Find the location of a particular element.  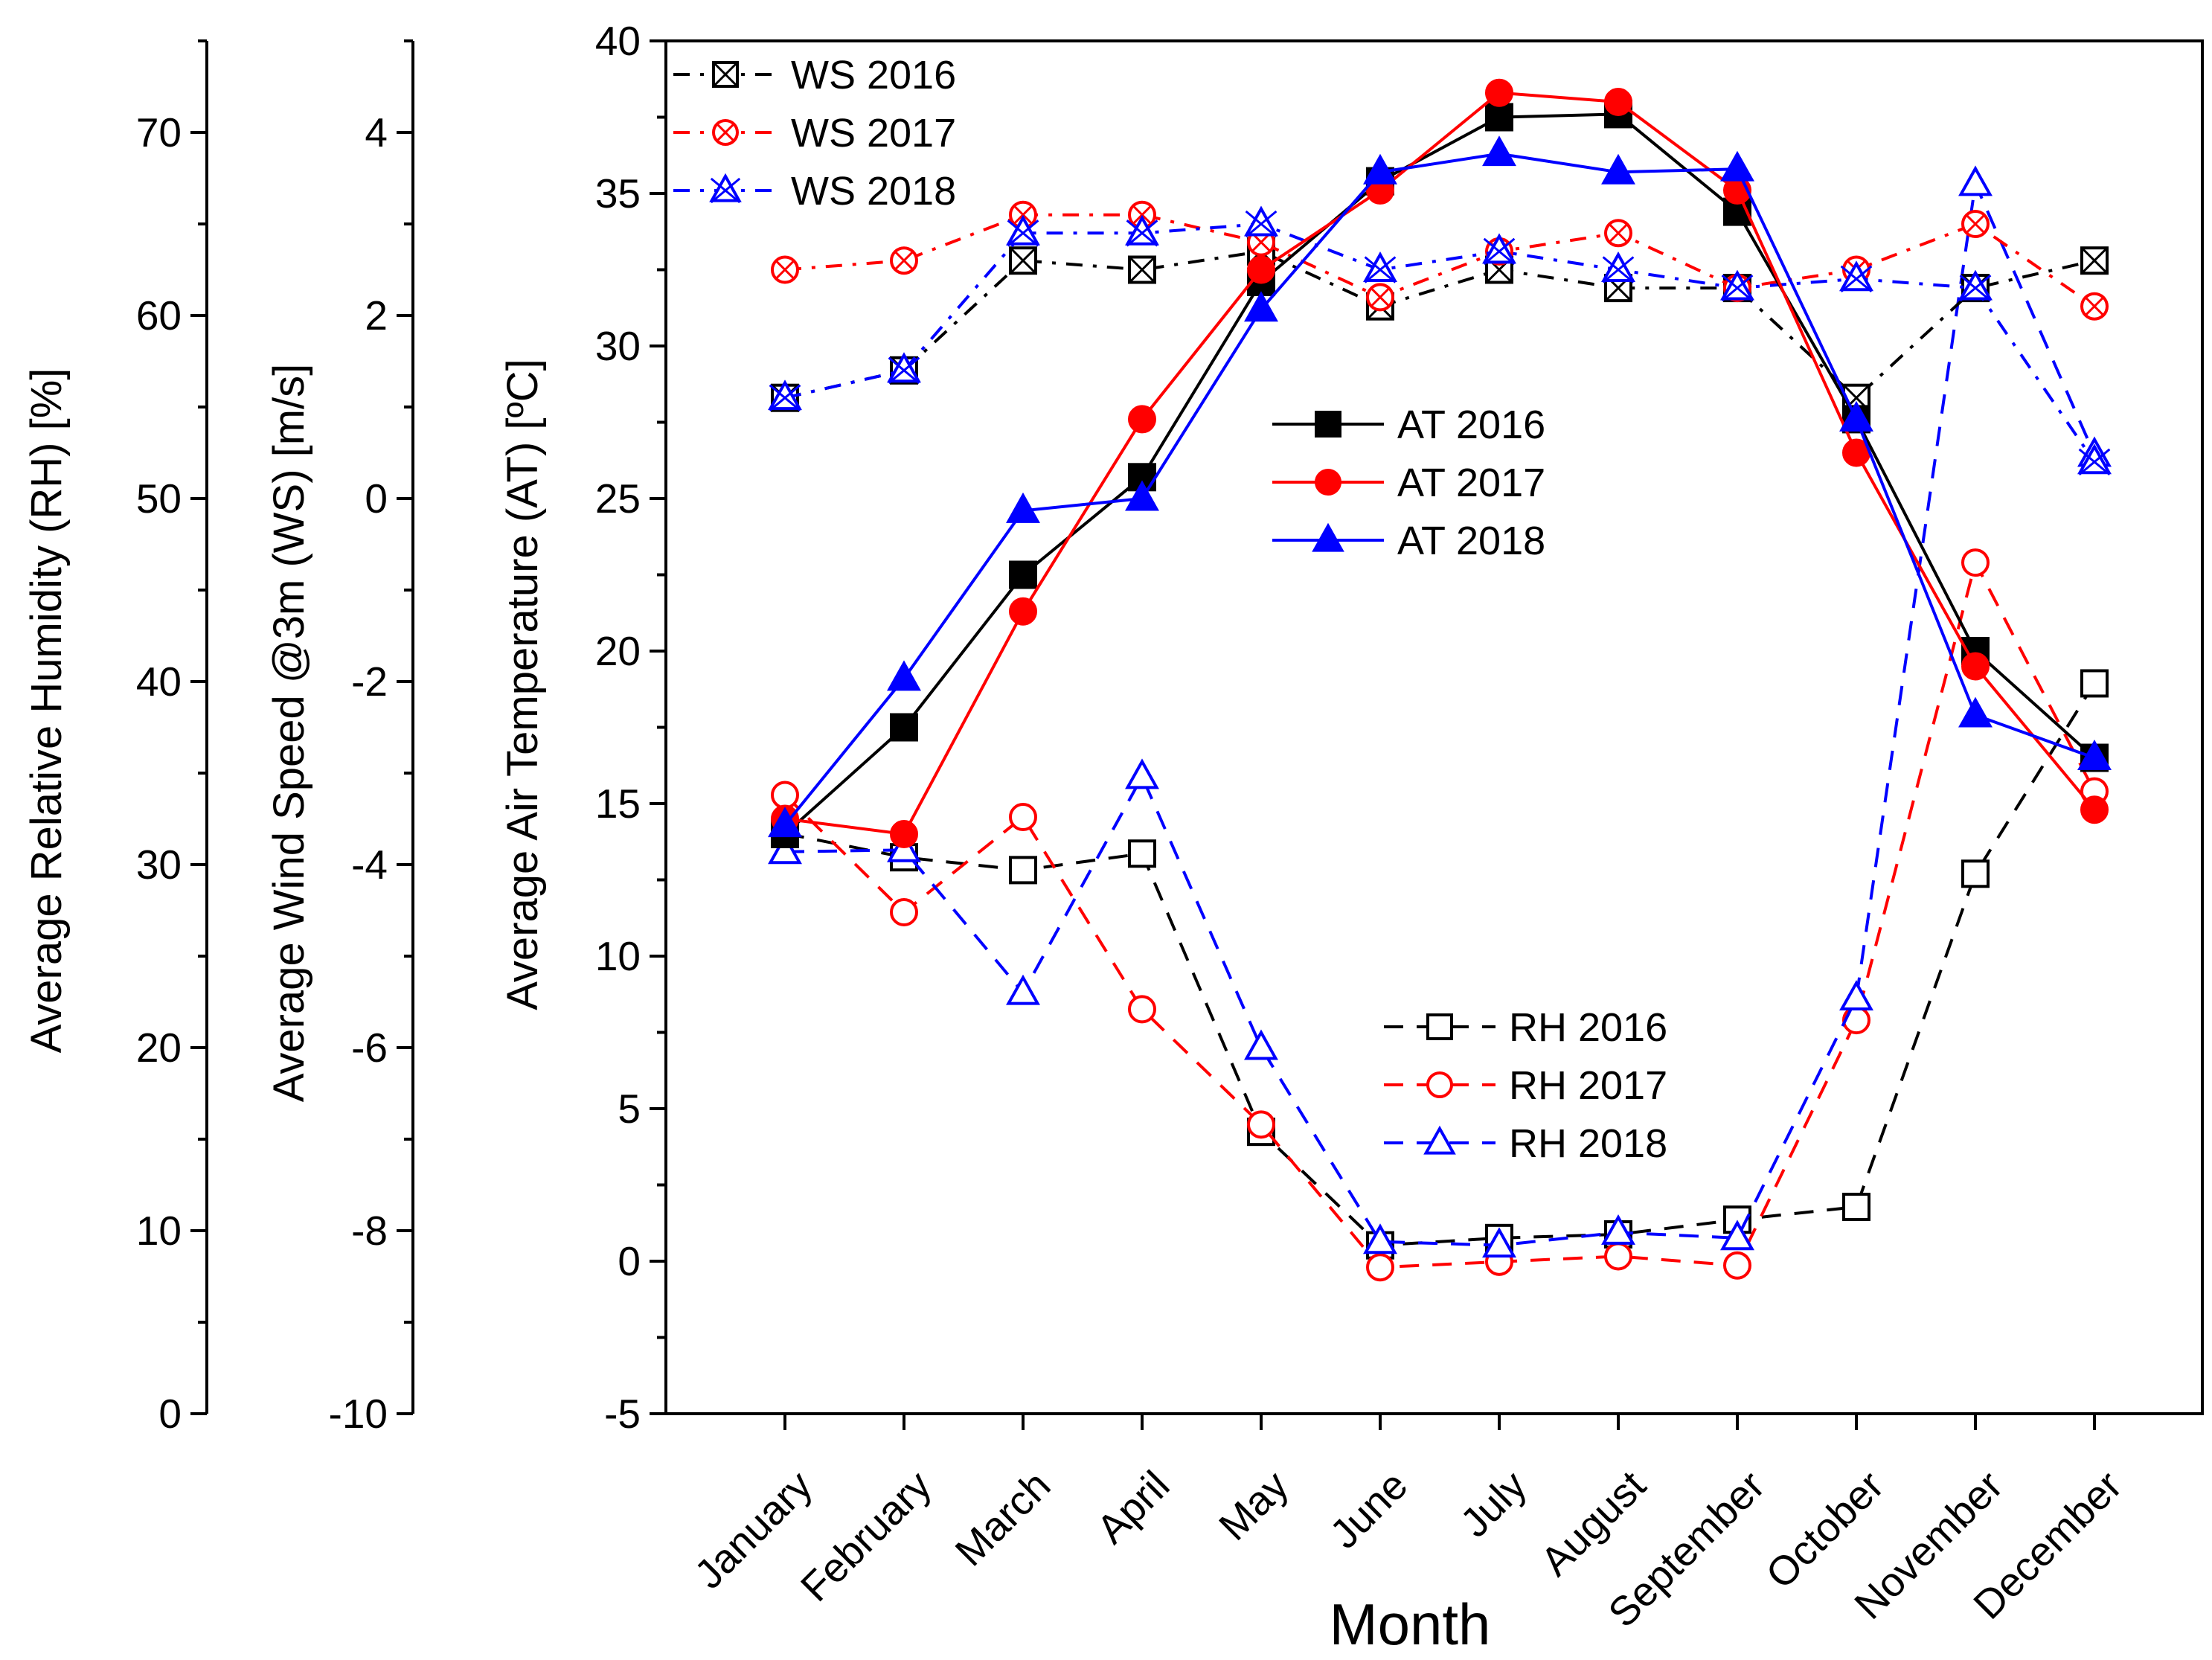

data-point-rh-2018-january is located at coordinates (785, 849).